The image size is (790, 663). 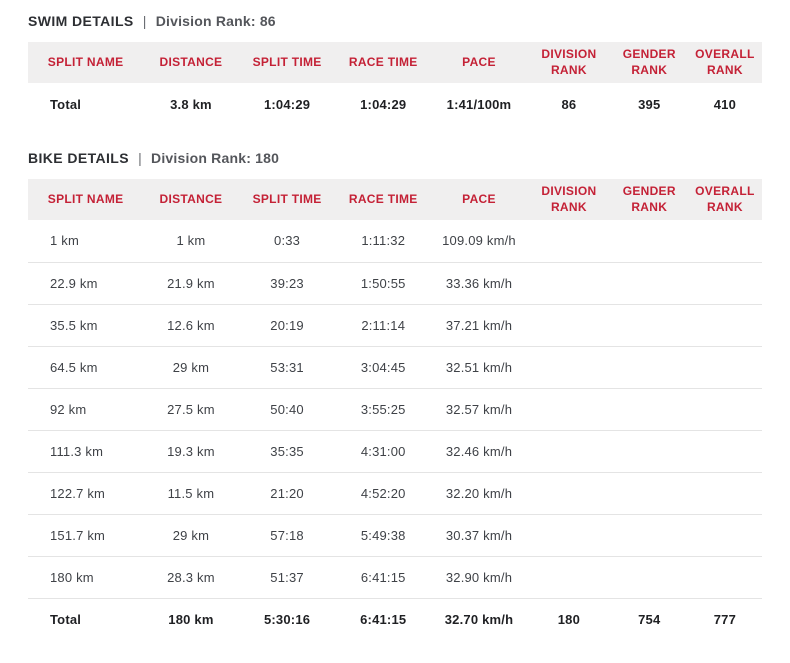 What do you see at coordinates (287, 324) in the screenshot?
I see `cell-split-time: 20:19` at bounding box center [287, 324].